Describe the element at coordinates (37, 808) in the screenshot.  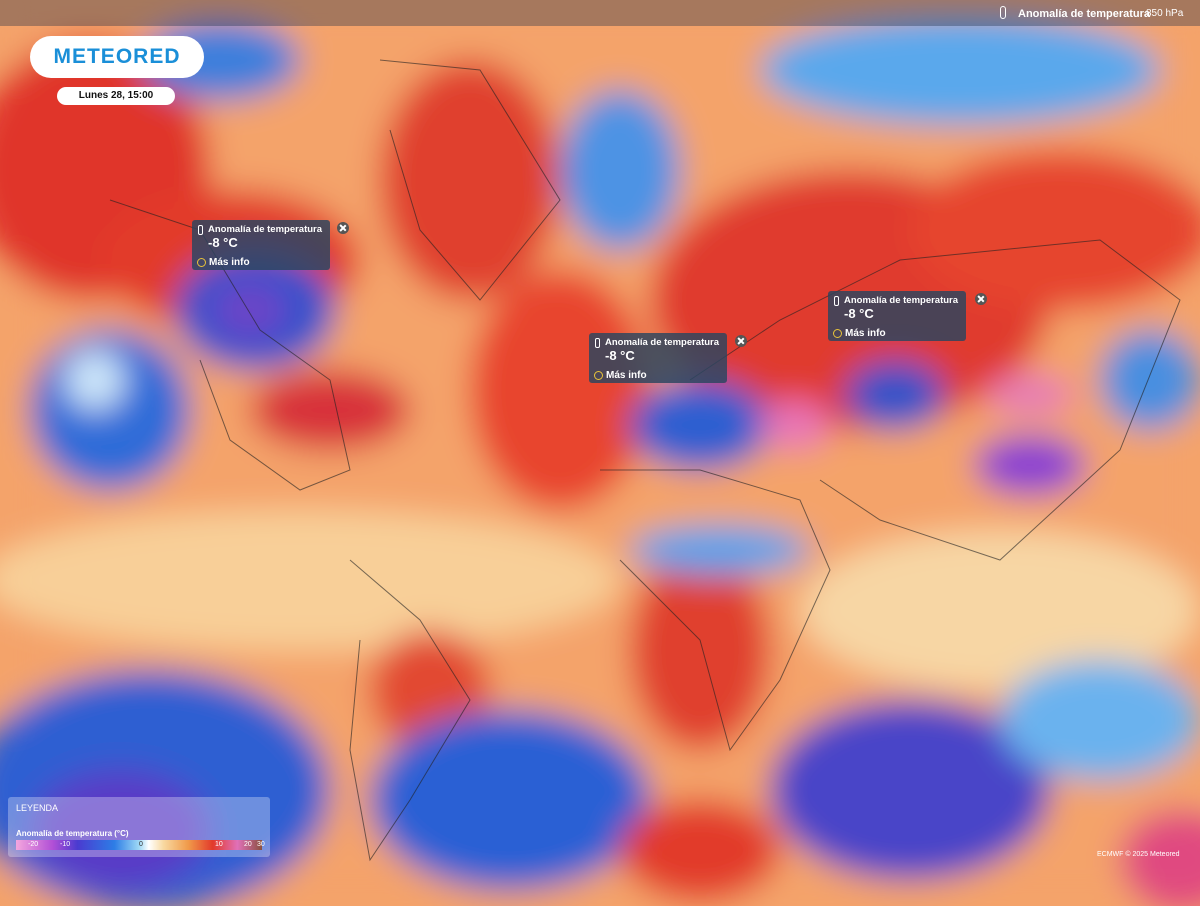
I see `legend-title: LEYENDA` at that location.